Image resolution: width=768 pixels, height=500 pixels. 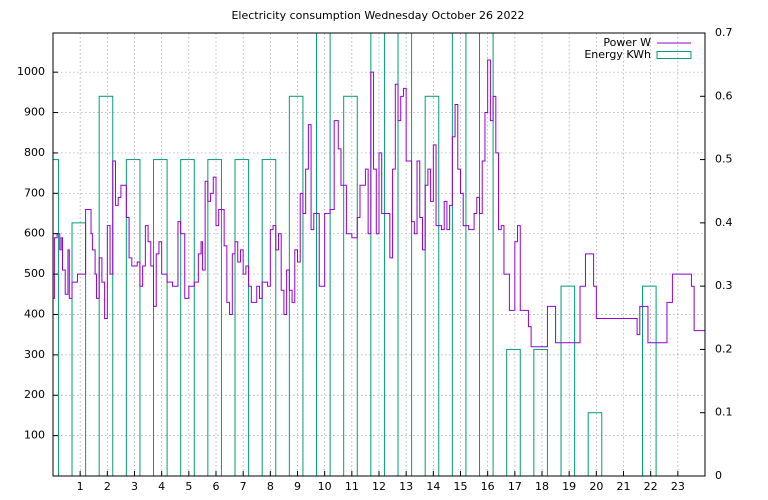 What do you see at coordinates (627, 42) in the screenshot?
I see `legend-label: Power W` at bounding box center [627, 42].